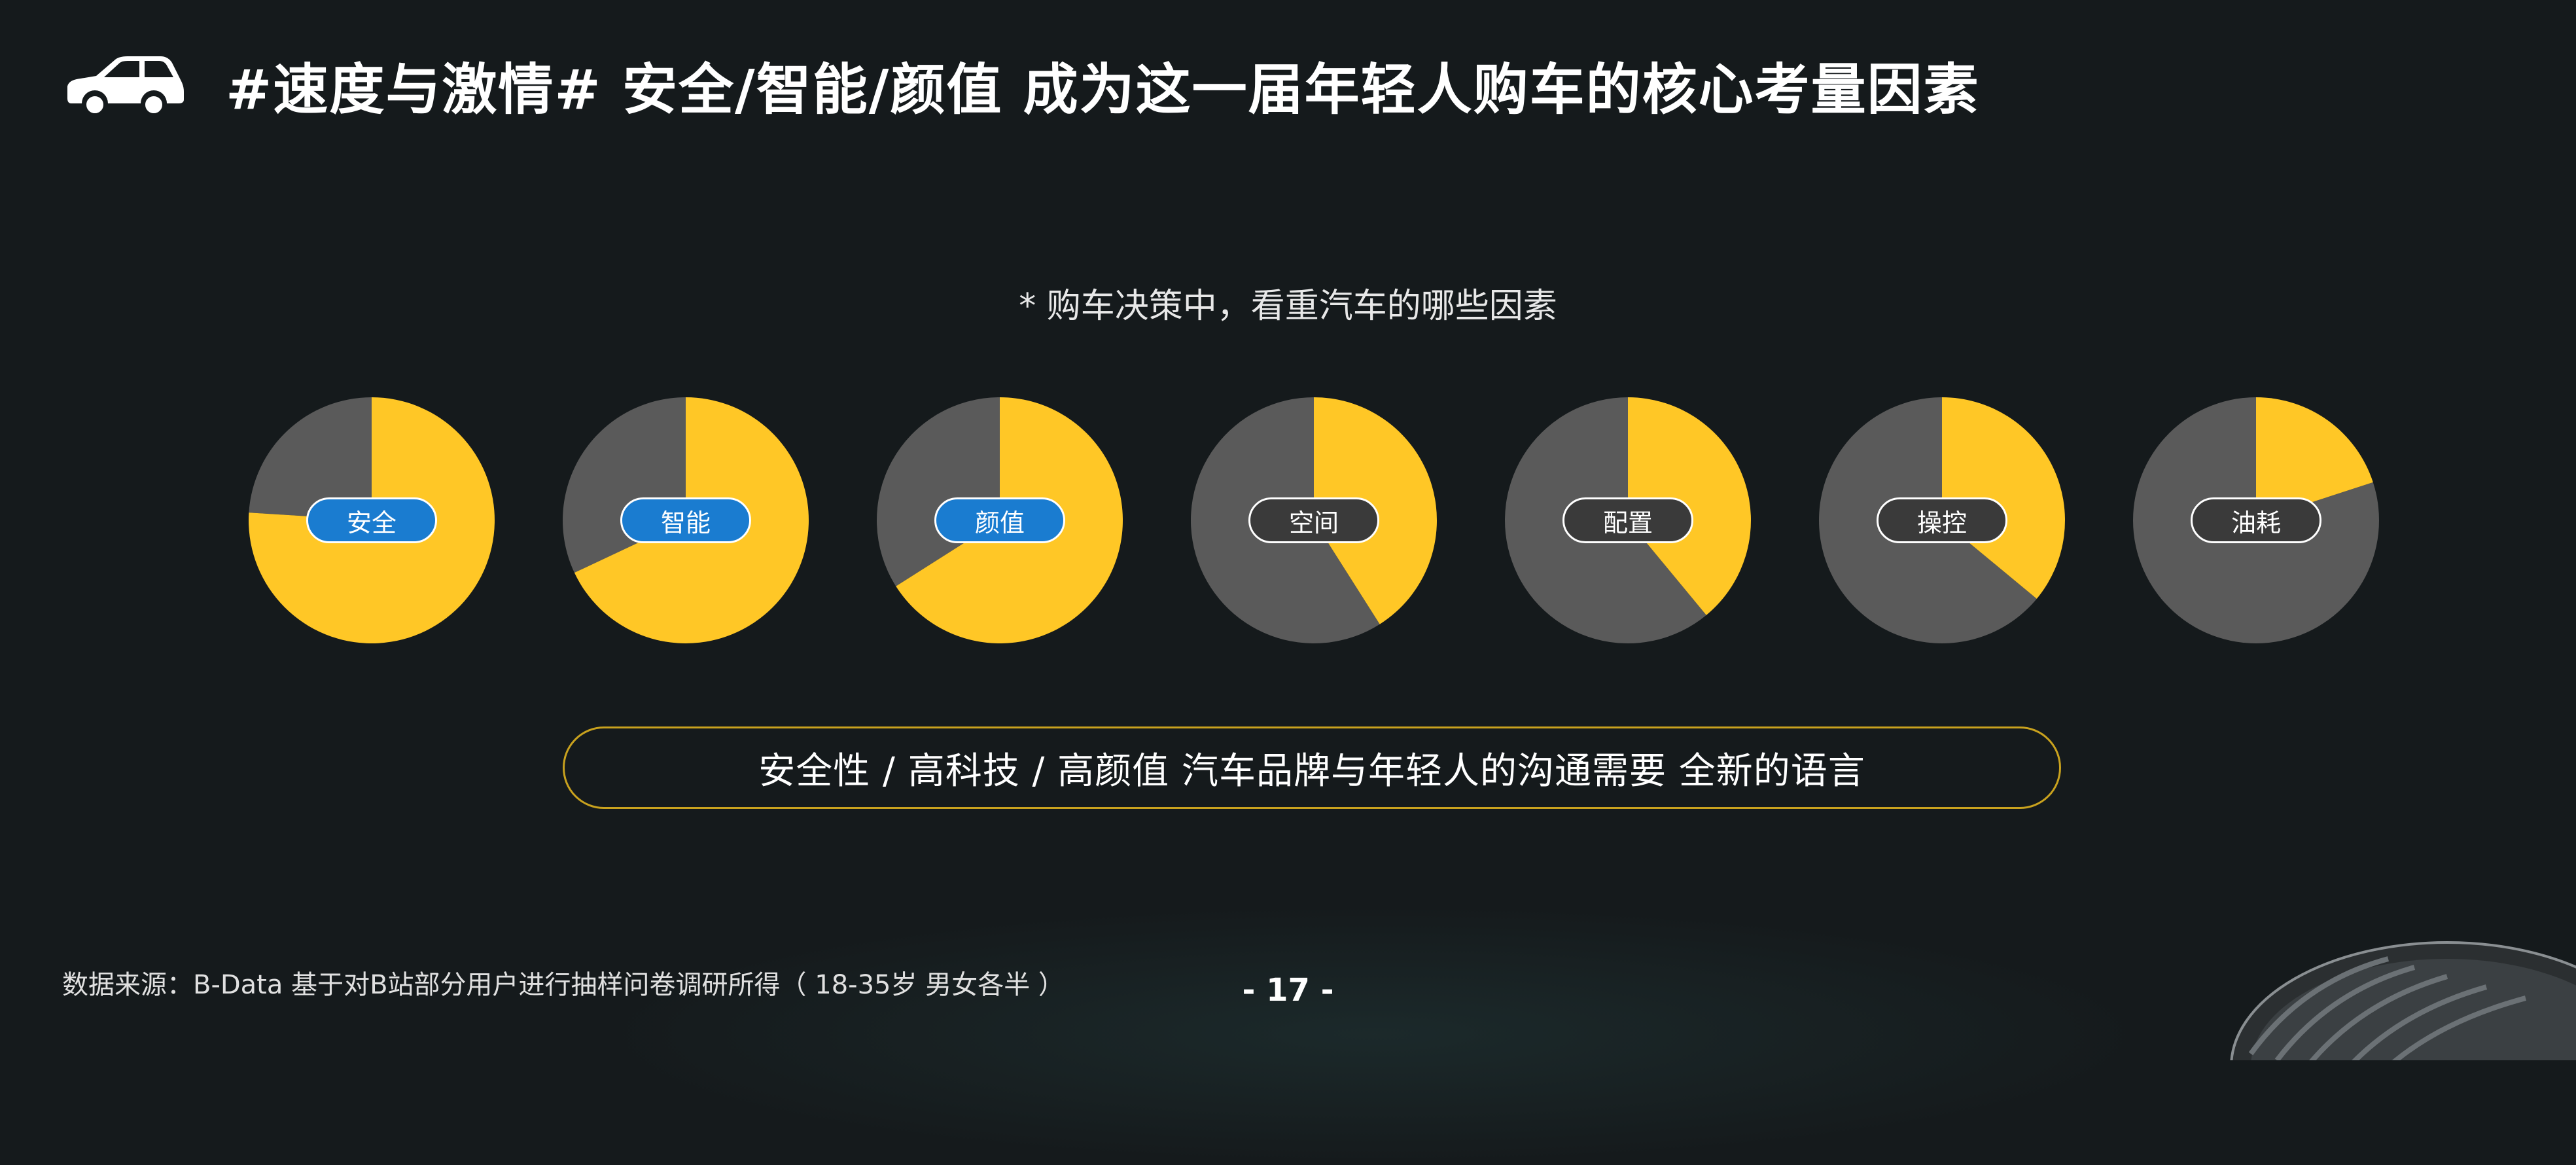  What do you see at coordinates (1288, 990) in the screenshot?
I see `page-number: - 17 -` at bounding box center [1288, 990].